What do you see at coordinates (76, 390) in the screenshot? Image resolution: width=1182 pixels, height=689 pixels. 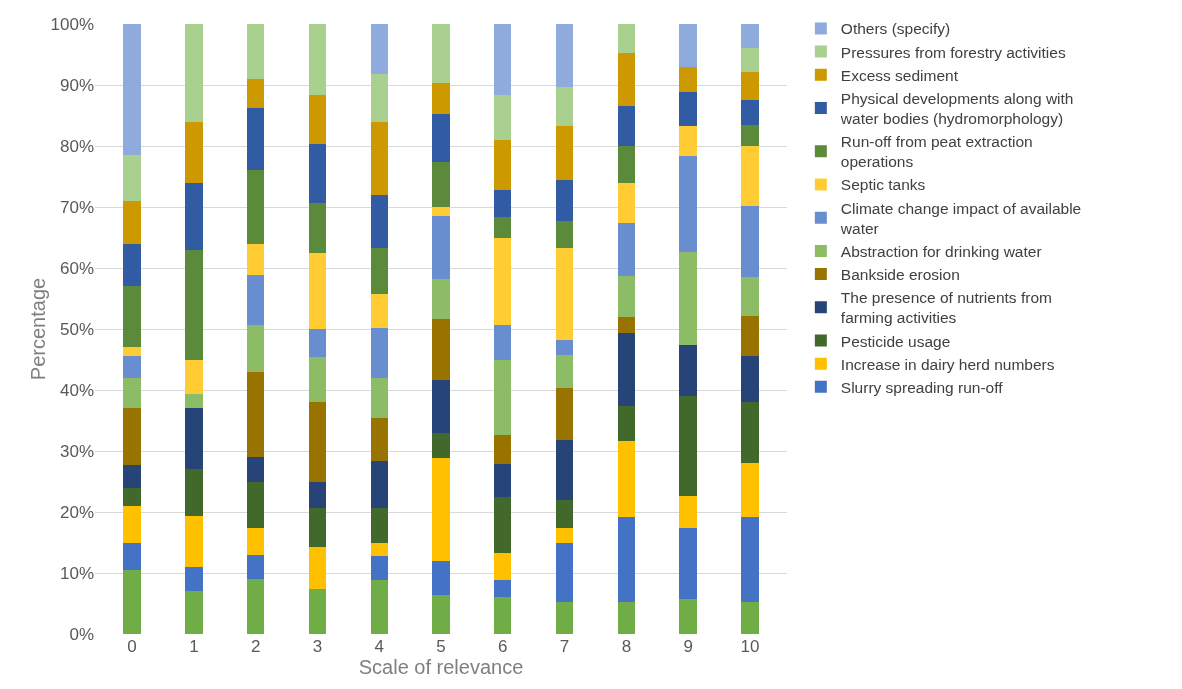 I see `y-tick-label: 40%` at bounding box center [76, 390].